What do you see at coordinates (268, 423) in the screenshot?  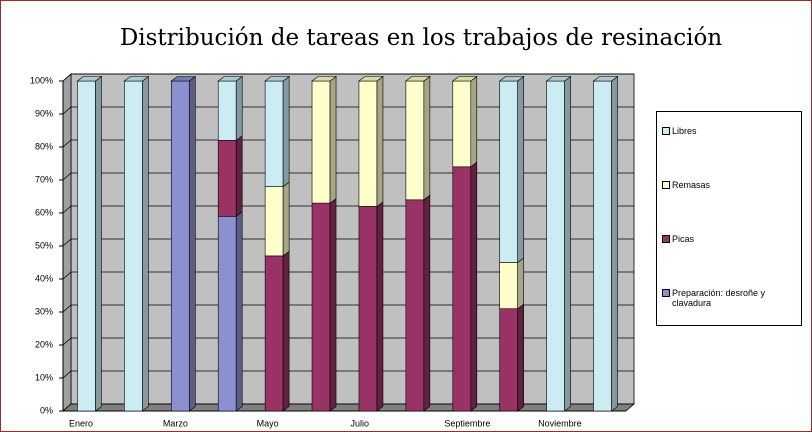 I see `x-tick-label: Mayo` at bounding box center [268, 423].